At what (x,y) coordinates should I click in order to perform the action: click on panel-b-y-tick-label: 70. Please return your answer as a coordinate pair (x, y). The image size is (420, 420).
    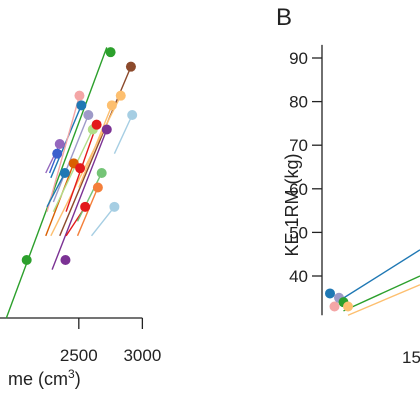
    Looking at the image, I should click on (298, 145).